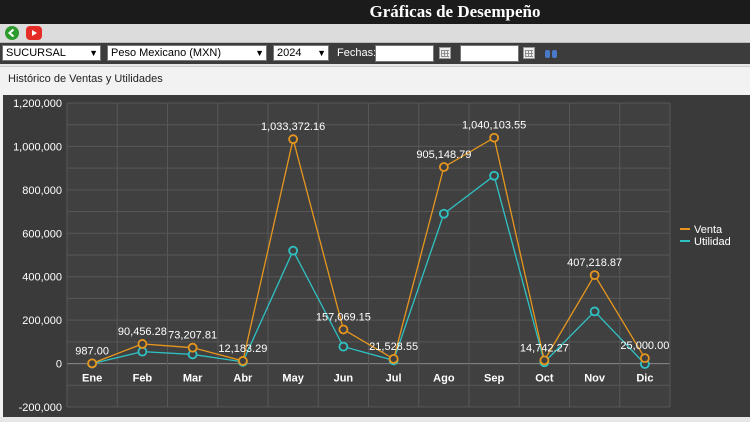  Describe the element at coordinates (544, 348) in the screenshot. I see `data-label: 14,742.27` at that location.